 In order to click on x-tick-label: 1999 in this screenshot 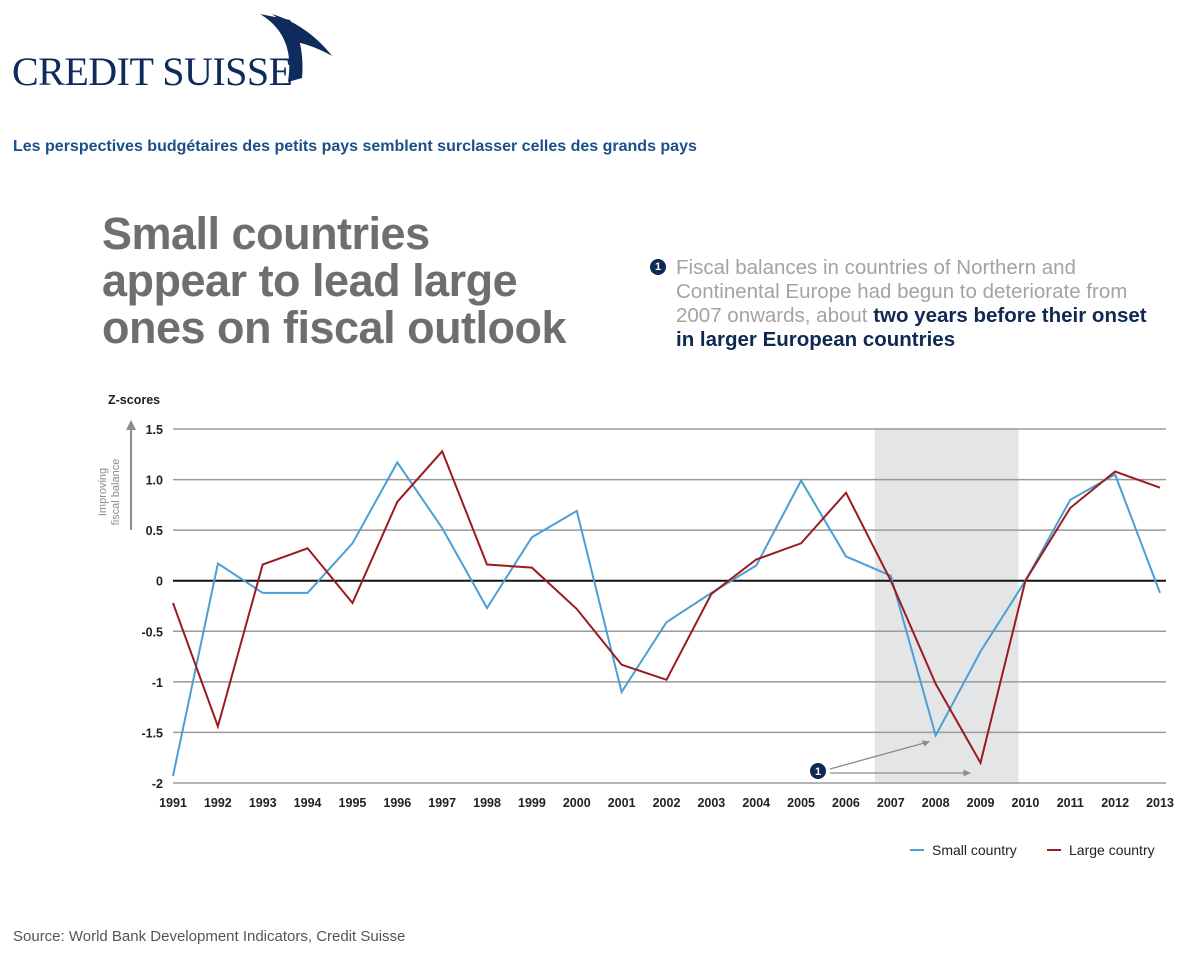, I will do `click(532, 803)`.